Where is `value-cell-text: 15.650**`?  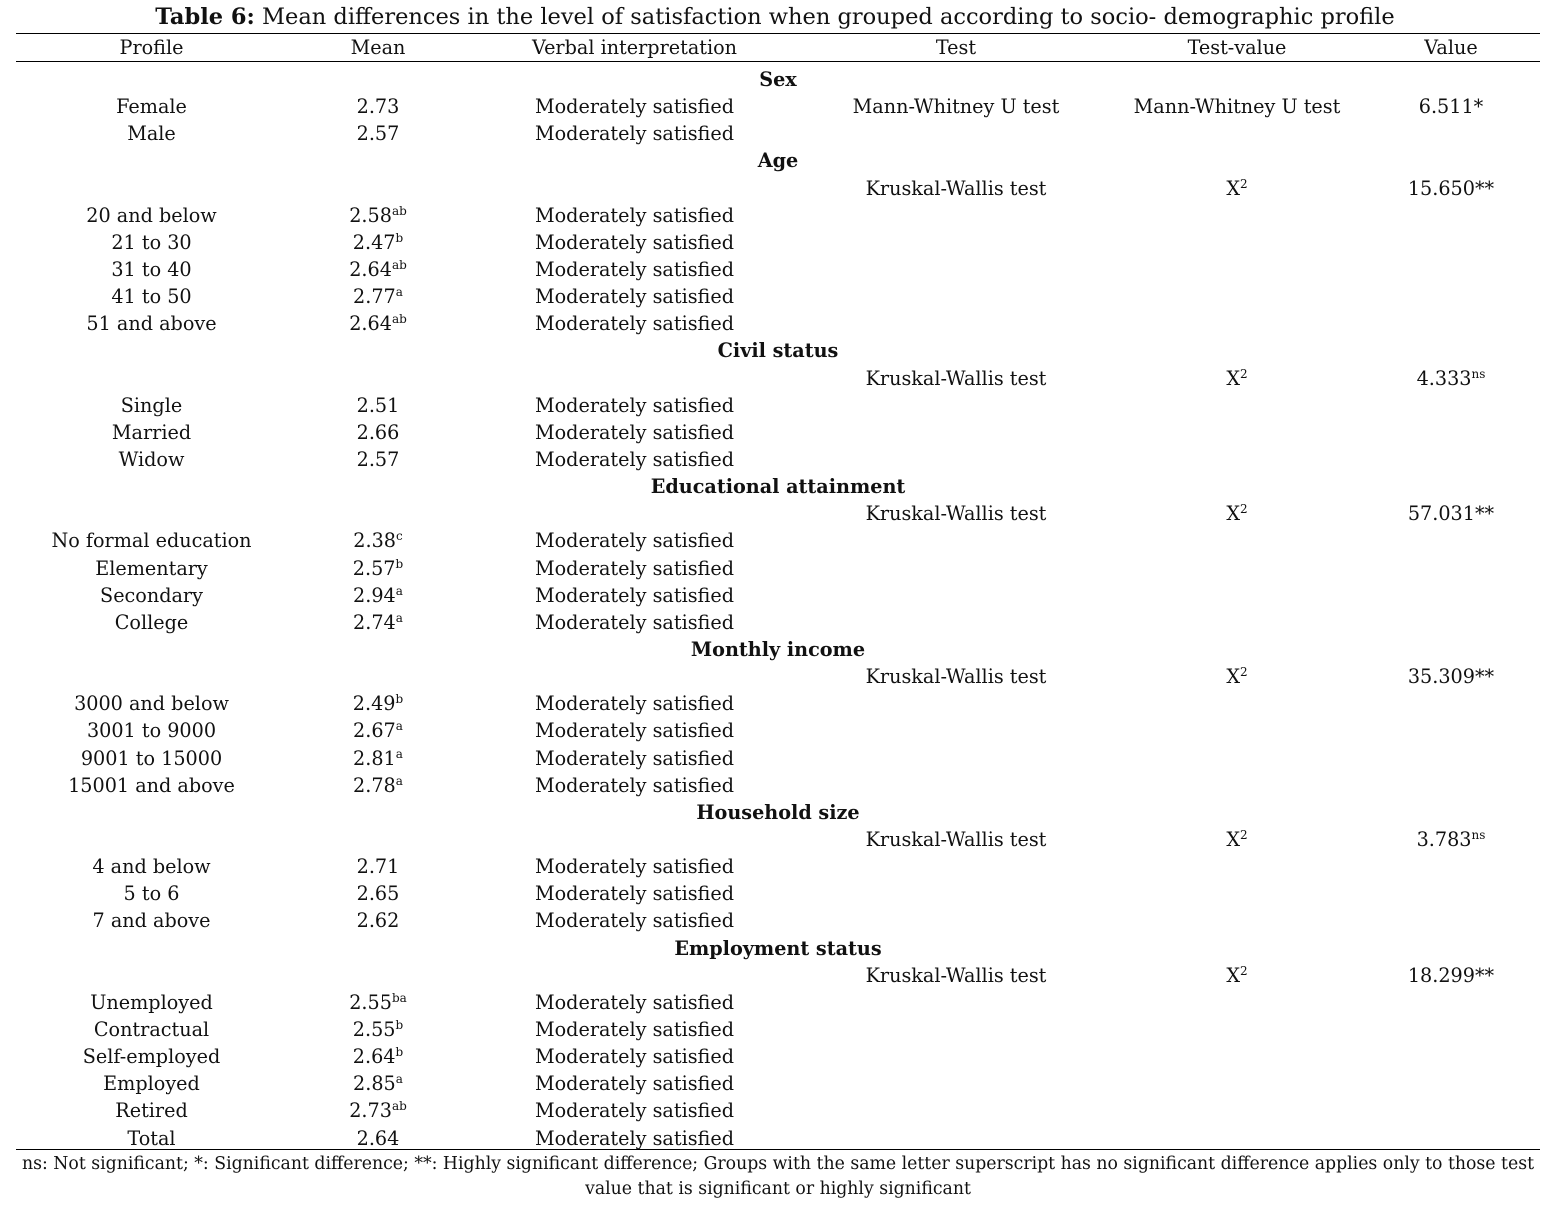 value-cell-text: 15.650** is located at coordinates (1451, 188).